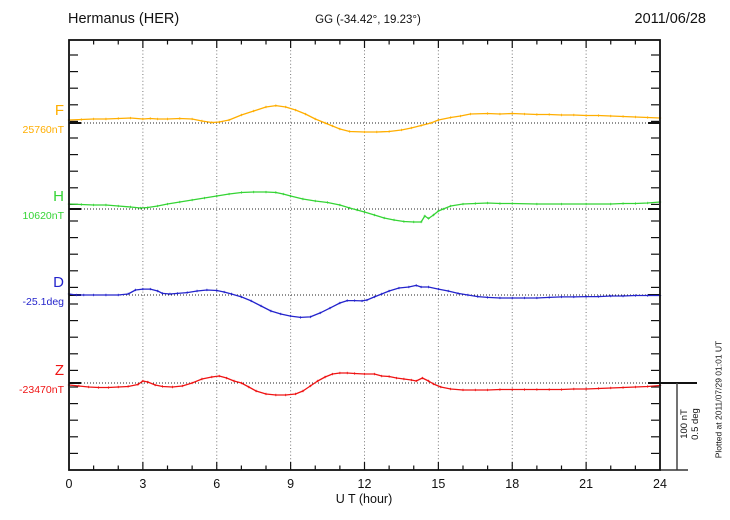  Describe the element at coordinates (438, 484) in the screenshot. I see `x-tick-label: 15` at that location.